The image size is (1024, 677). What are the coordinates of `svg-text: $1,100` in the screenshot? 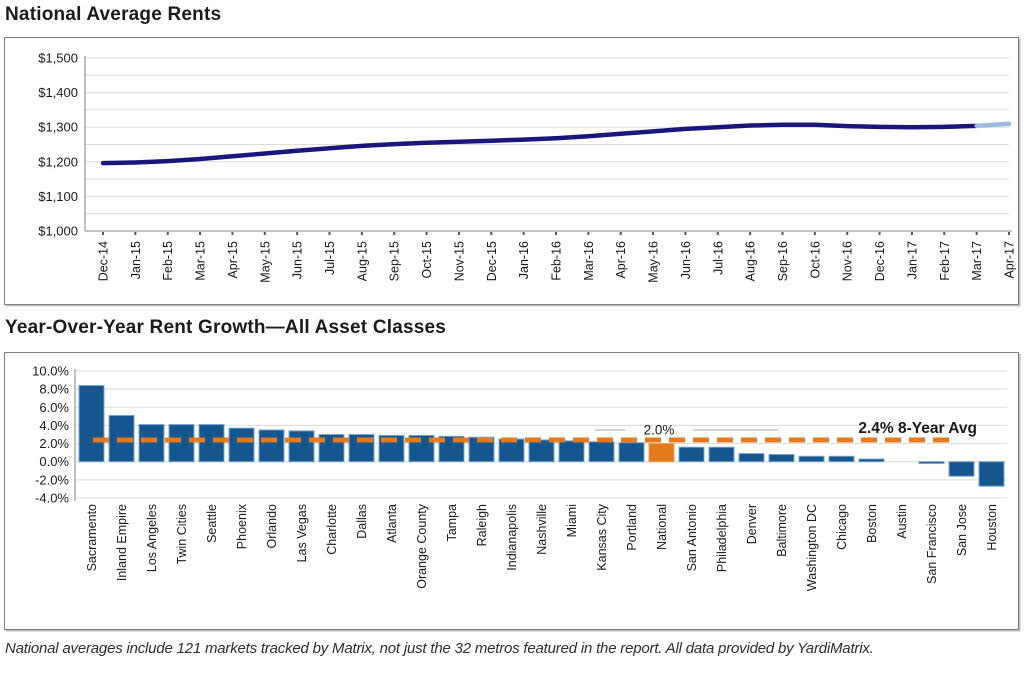 It's located at (58, 196).